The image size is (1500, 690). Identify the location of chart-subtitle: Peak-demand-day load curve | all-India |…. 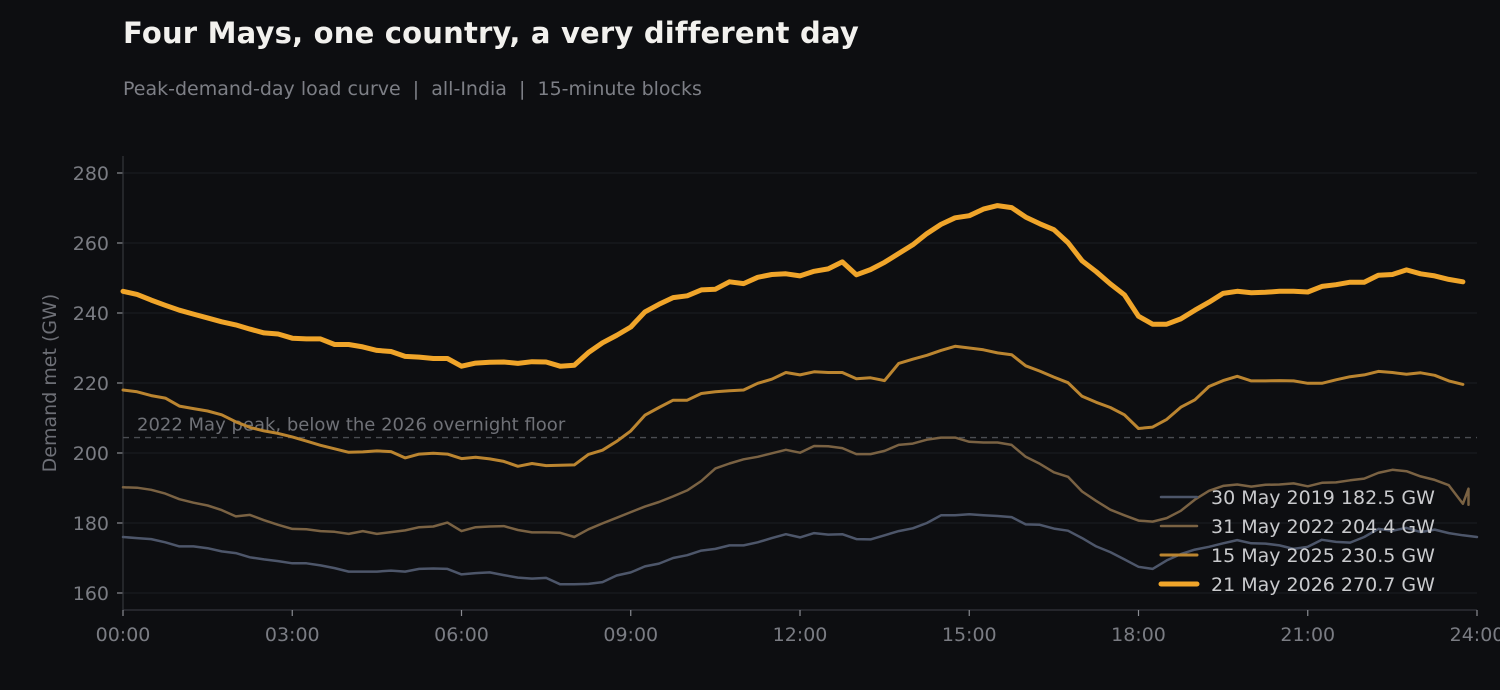
(412, 89).